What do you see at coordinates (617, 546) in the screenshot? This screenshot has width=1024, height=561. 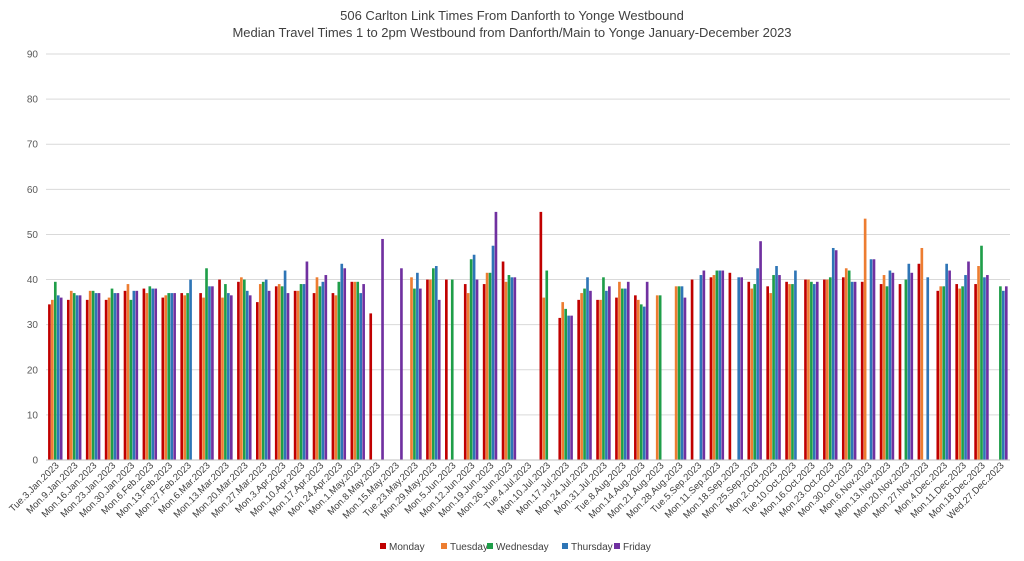 I see `legend-swatch-friday` at bounding box center [617, 546].